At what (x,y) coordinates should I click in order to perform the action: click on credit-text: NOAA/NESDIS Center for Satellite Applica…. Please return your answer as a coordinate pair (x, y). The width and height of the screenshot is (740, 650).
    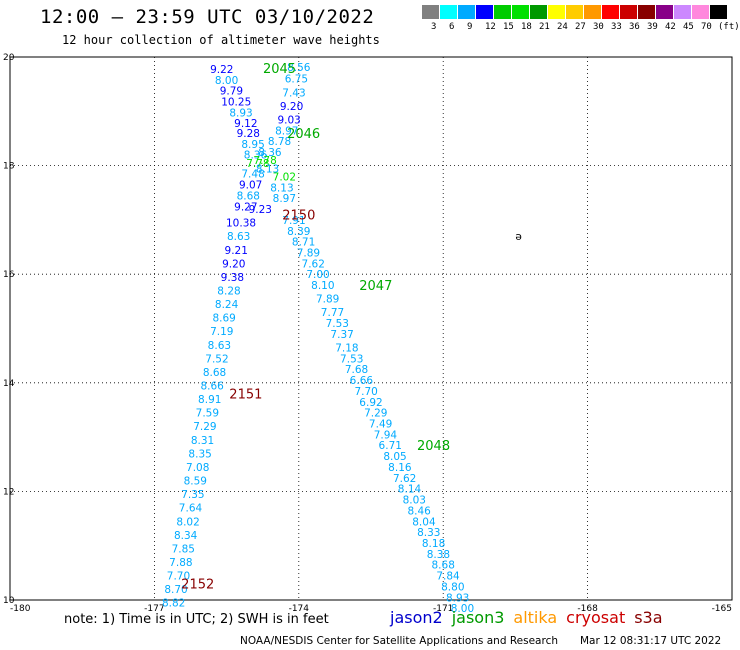
    Looking at the image, I should click on (399, 641).